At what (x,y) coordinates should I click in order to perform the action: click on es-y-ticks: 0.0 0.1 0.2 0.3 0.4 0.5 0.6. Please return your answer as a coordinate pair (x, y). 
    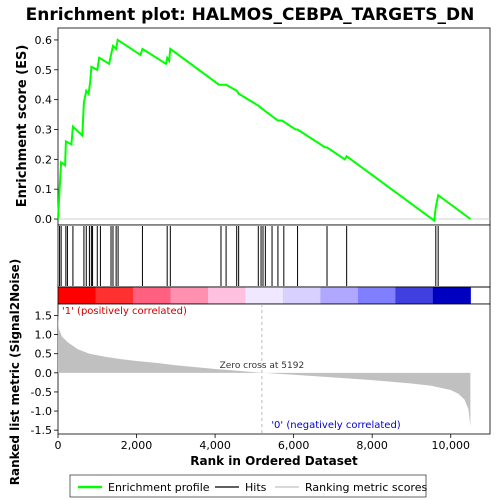
    Looking at the image, I should click on (46, 130).